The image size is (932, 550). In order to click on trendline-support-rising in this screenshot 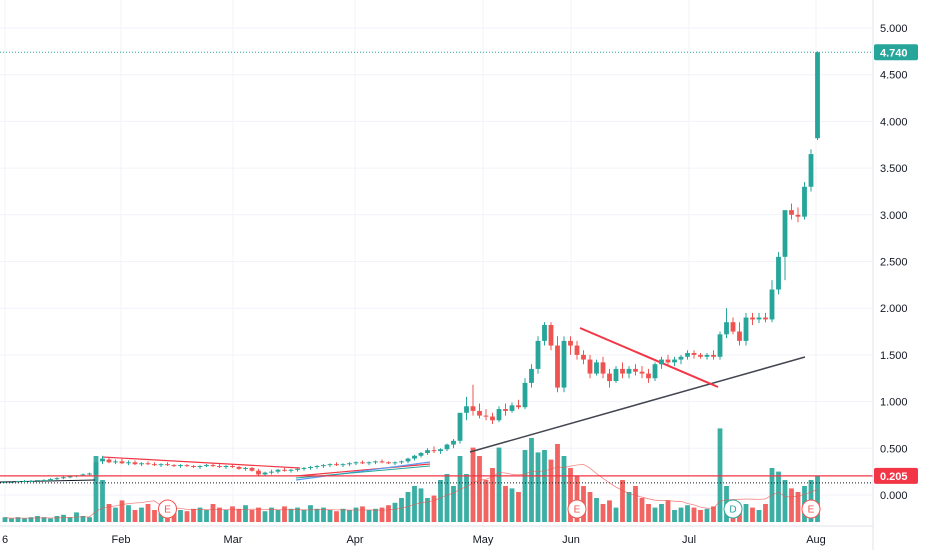, I will do `click(637, 404)`.